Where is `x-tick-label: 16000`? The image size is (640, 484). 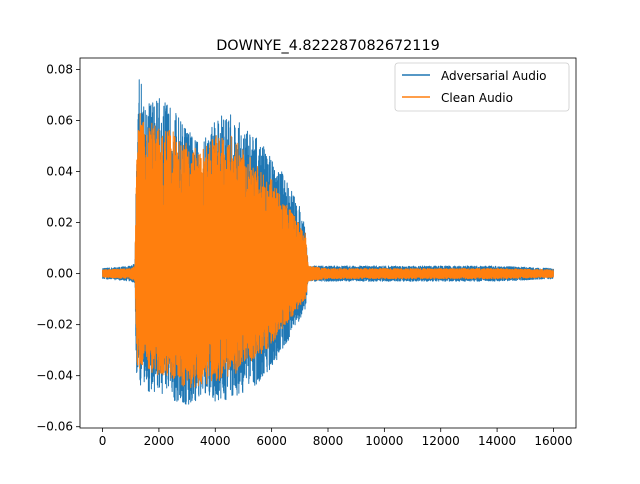
x-tick-label: 16000 is located at coordinates (553, 441).